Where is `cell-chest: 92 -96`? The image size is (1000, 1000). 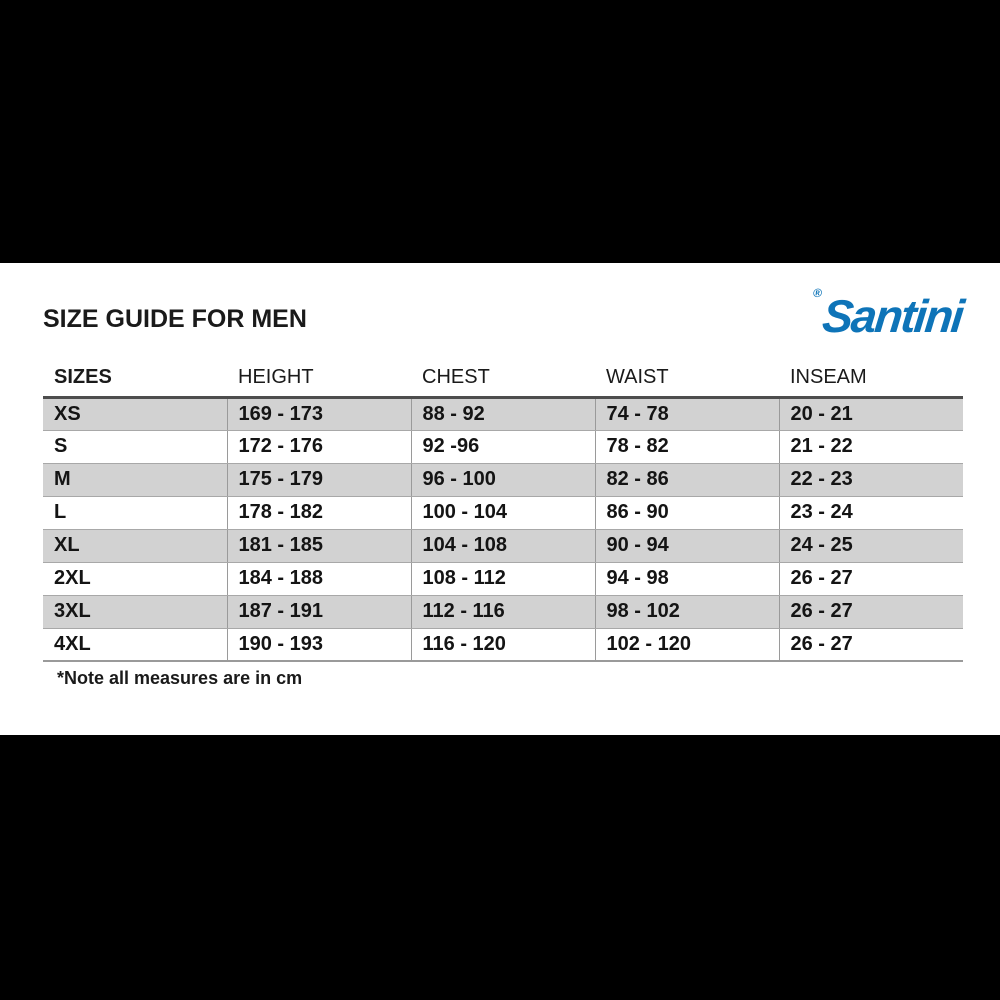 cell-chest: 92 -96 is located at coordinates (503, 447).